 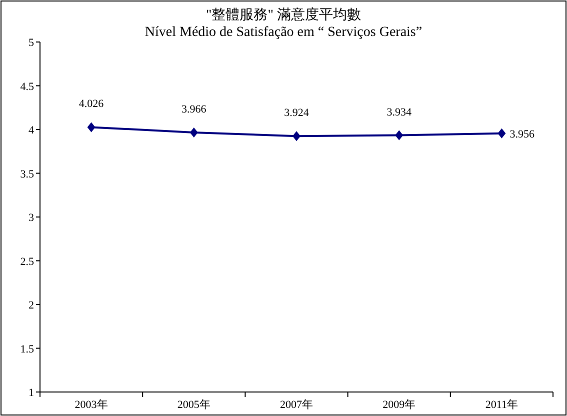 What do you see at coordinates (283, 32) in the screenshot?
I see `subtitle: Nível Médio de Satisfação em “ Serviços Gerais”` at bounding box center [283, 32].